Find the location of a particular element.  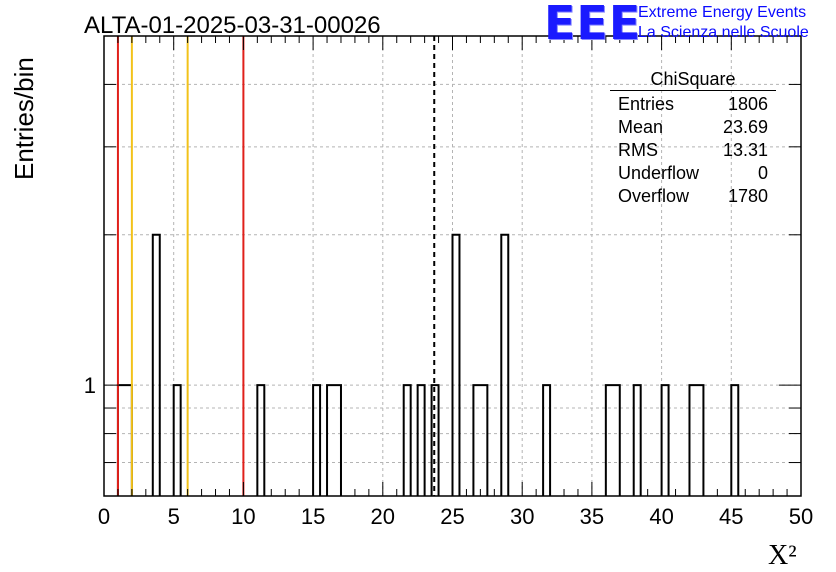

x-tick-label: 25 is located at coordinates (452, 516).